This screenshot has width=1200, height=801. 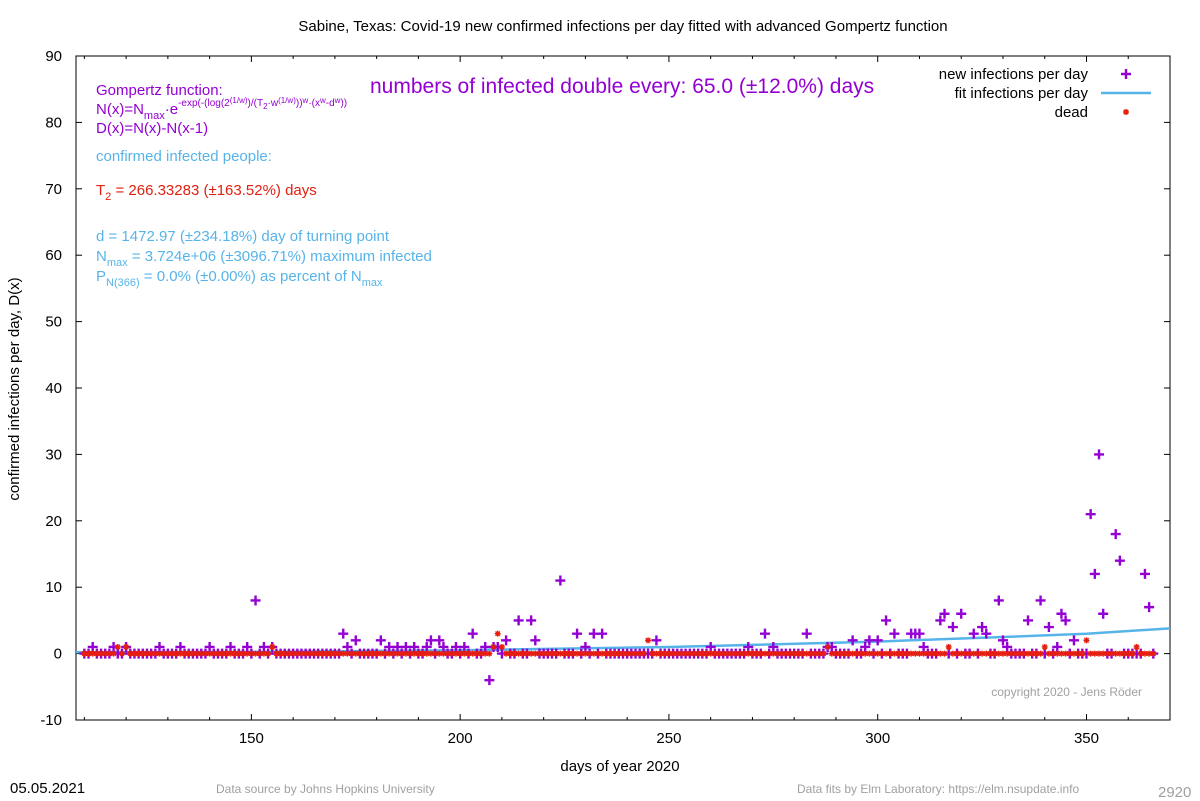 What do you see at coordinates (343, 103) in the screenshot?
I see `formula-end: ))` at bounding box center [343, 103].